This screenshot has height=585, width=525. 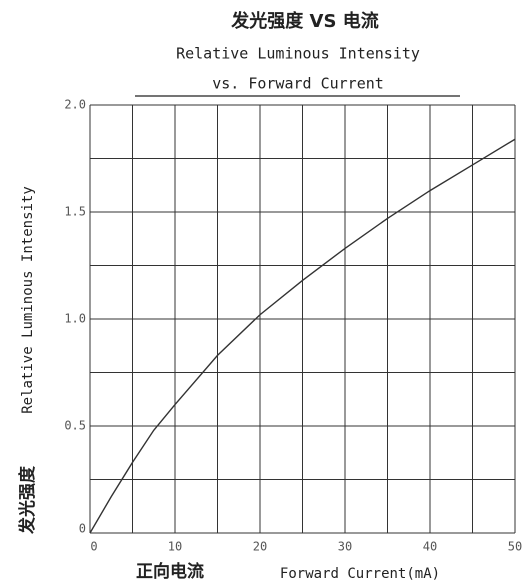 I want to click on x-axis-label: 正向电流, so click(x=170, y=571).